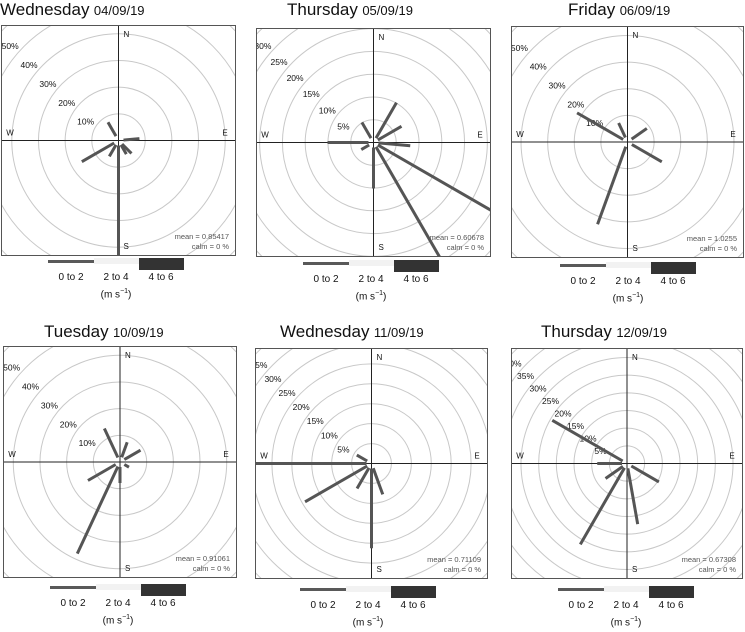  Describe the element at coordinates (645, 10) in the screenshot. I see `panel-date: 06/09/19` at that location.